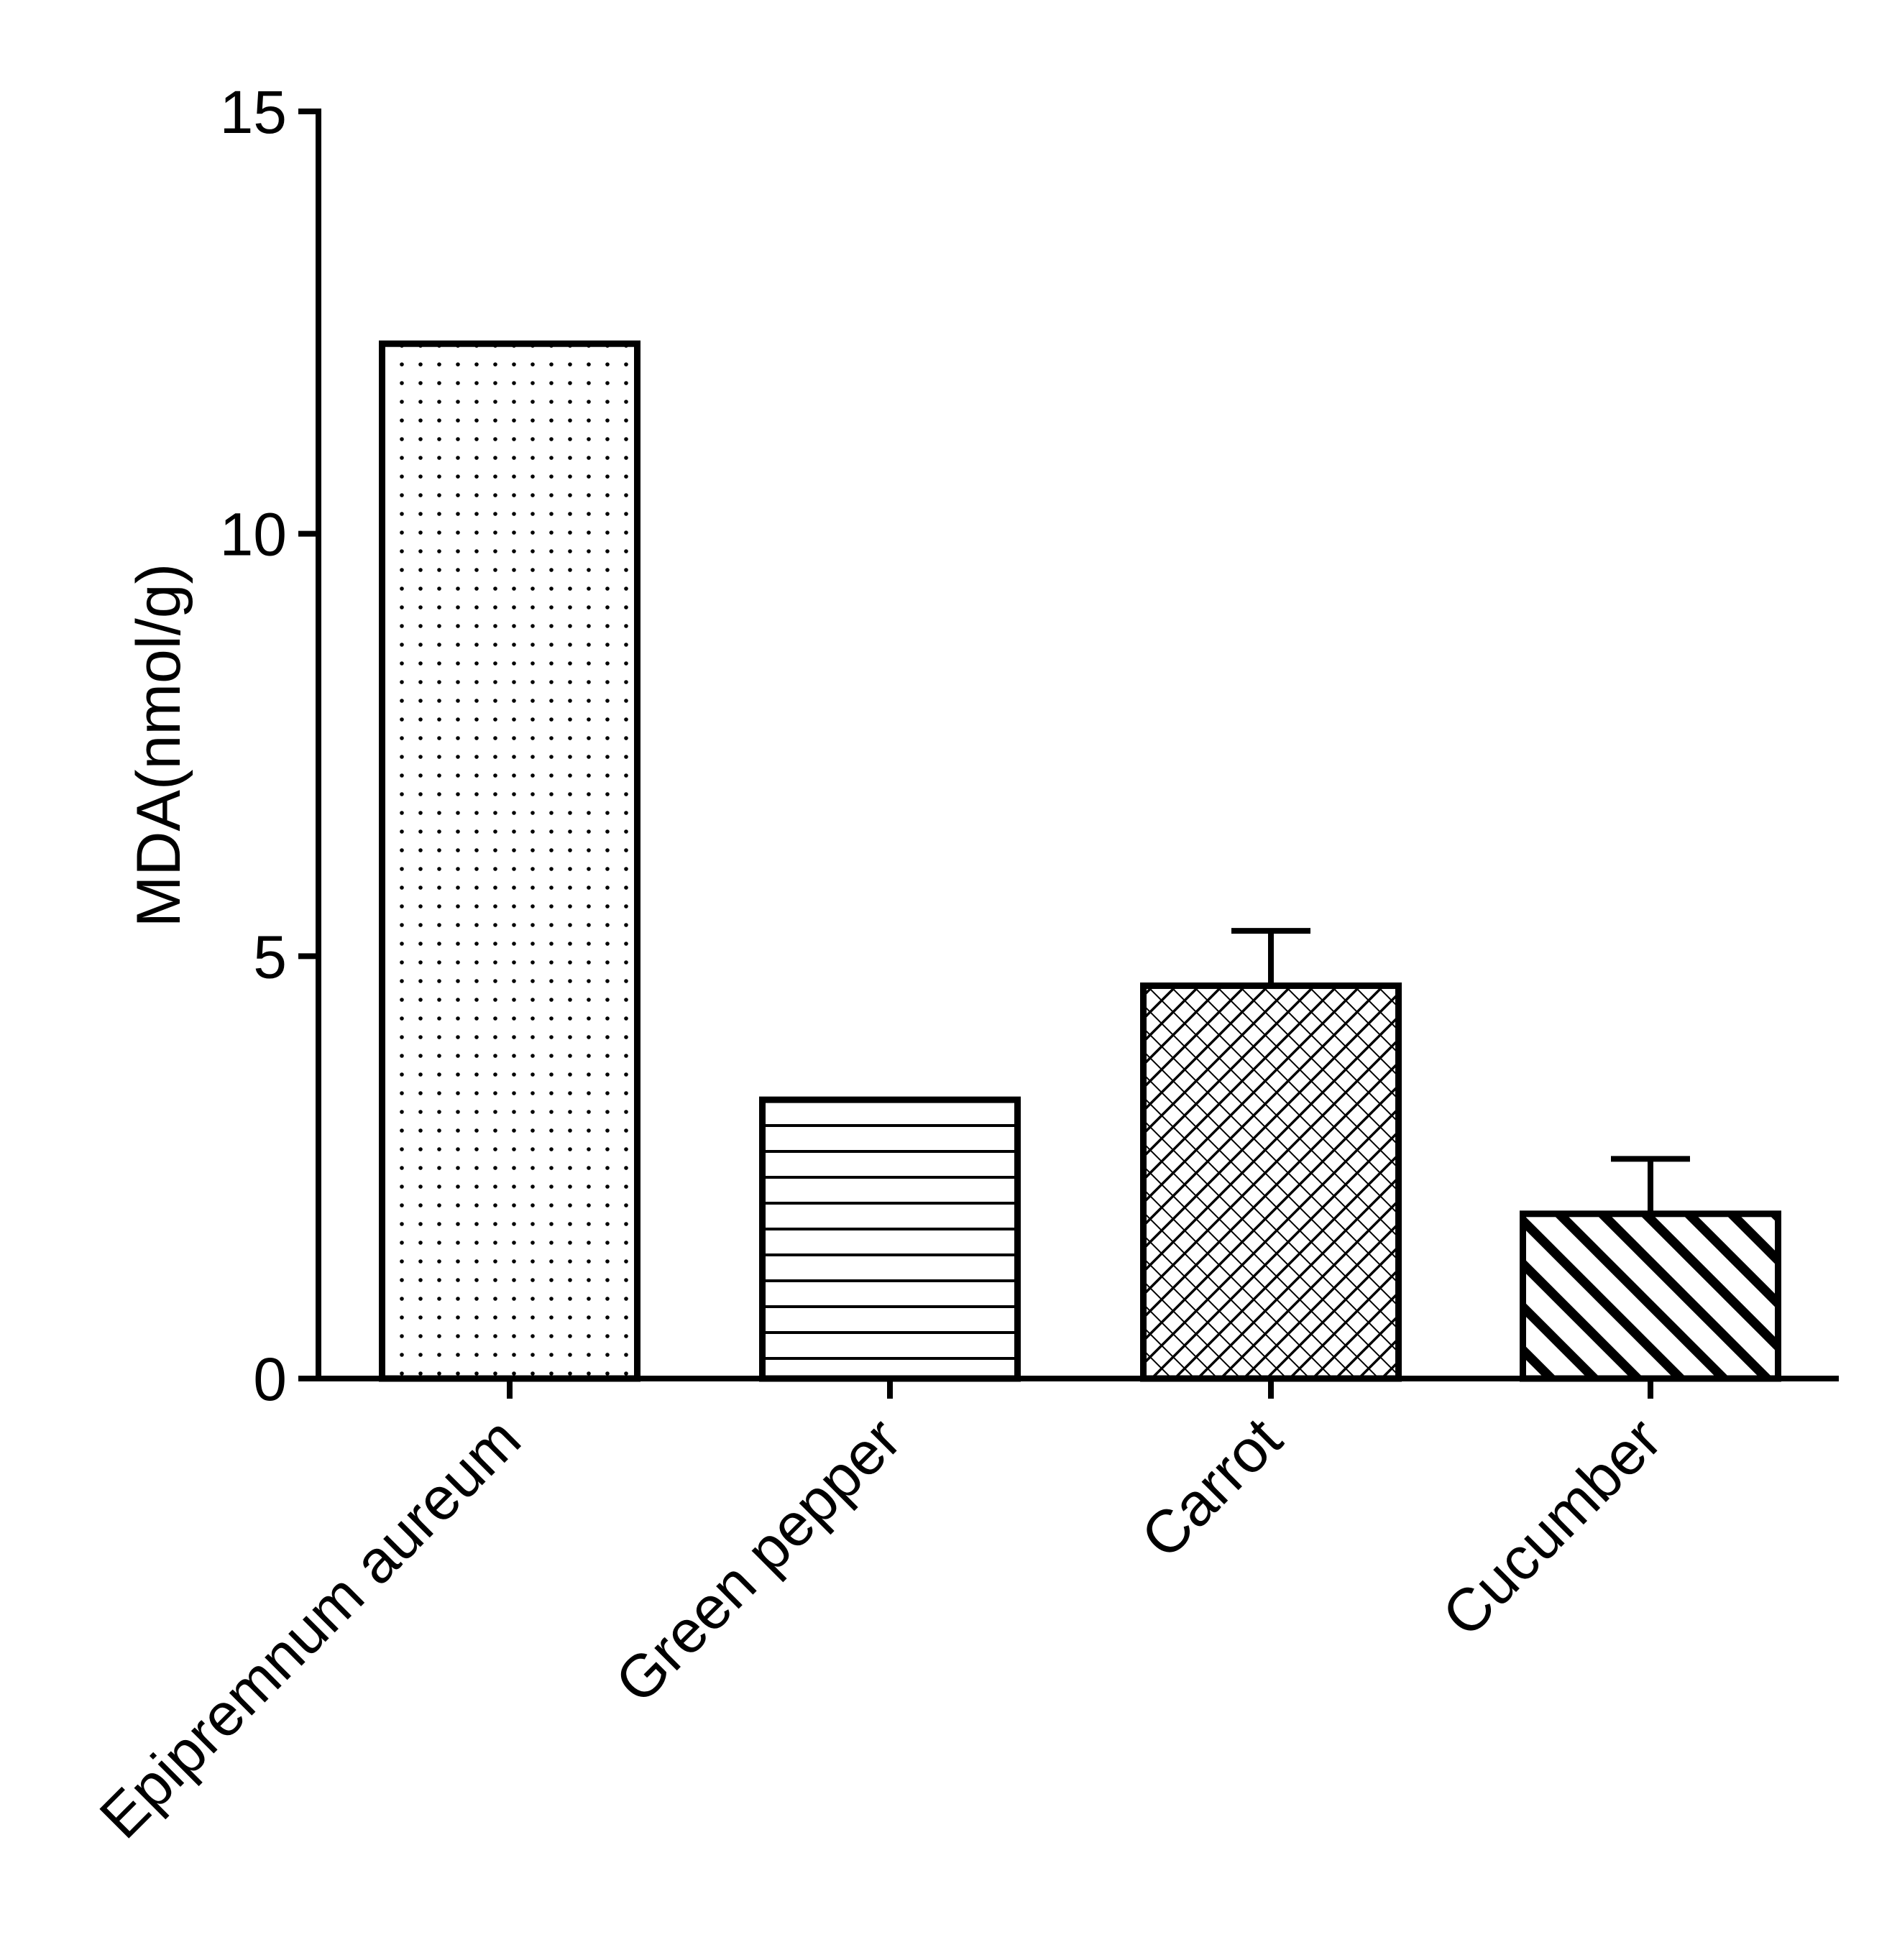  Describe the element at coordinates (310, 1627) in the screenshot. I see `x-category-label: Epipremnum aureum` at that location.